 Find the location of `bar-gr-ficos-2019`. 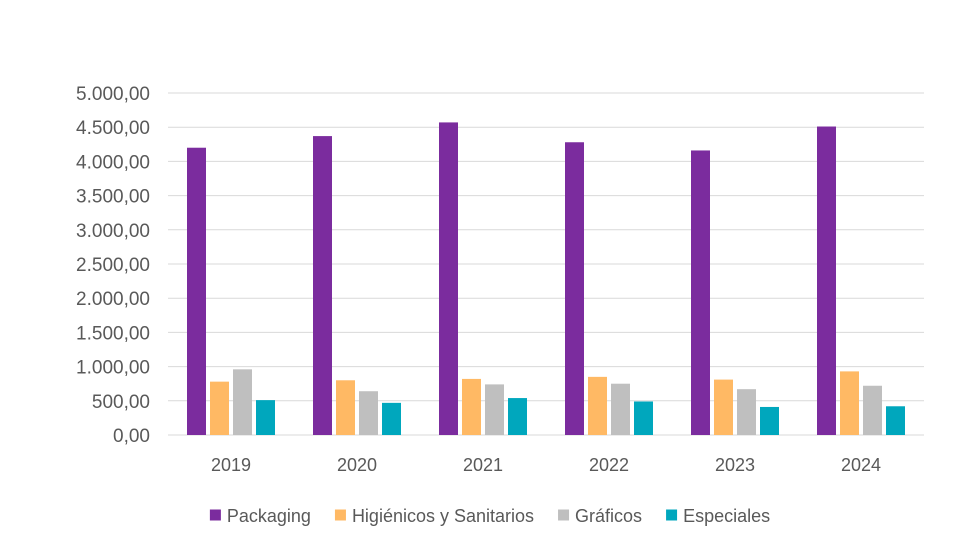

bar-gr-ficos-2019 is located at coordinates (242, 402).